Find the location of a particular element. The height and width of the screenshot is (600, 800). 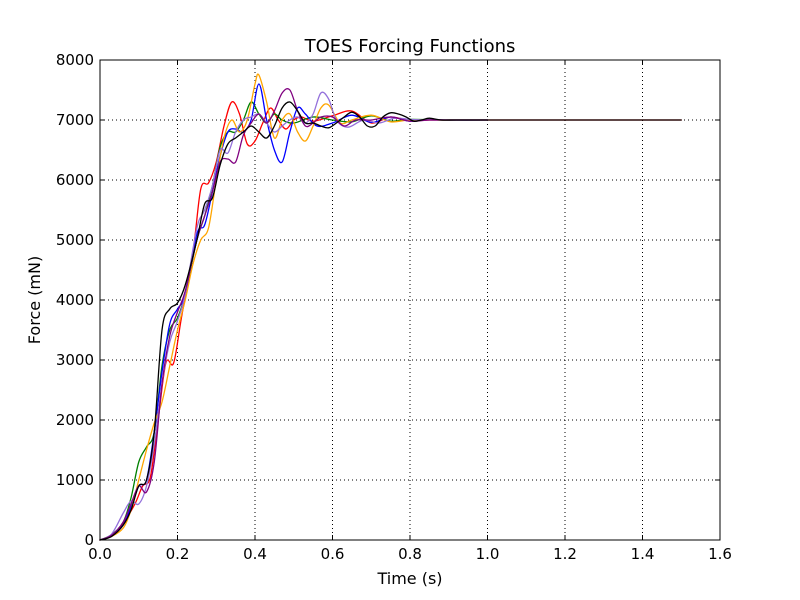

x-tick-label: 1.0 is located at coordinates (488, 554).